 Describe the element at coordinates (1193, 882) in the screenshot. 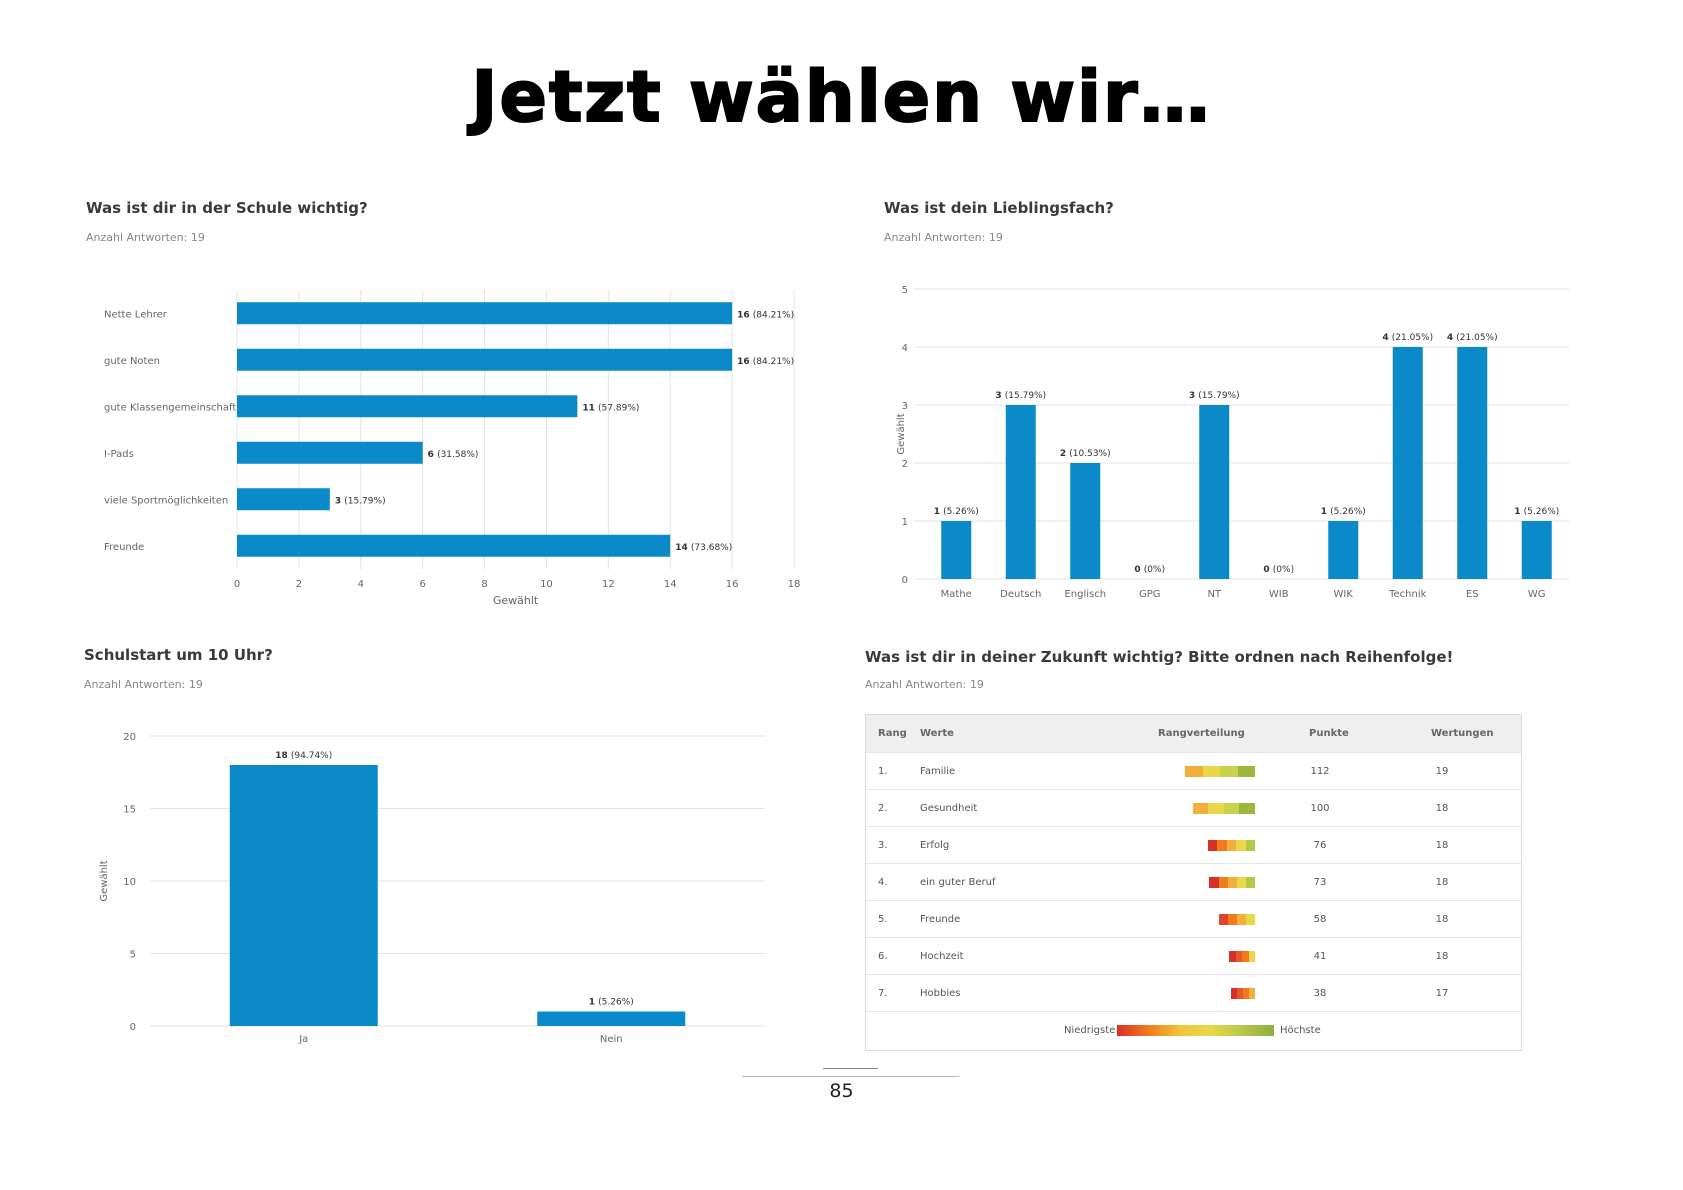

I see `table-row: 4. ein guter Beruf 73 18` at that location.